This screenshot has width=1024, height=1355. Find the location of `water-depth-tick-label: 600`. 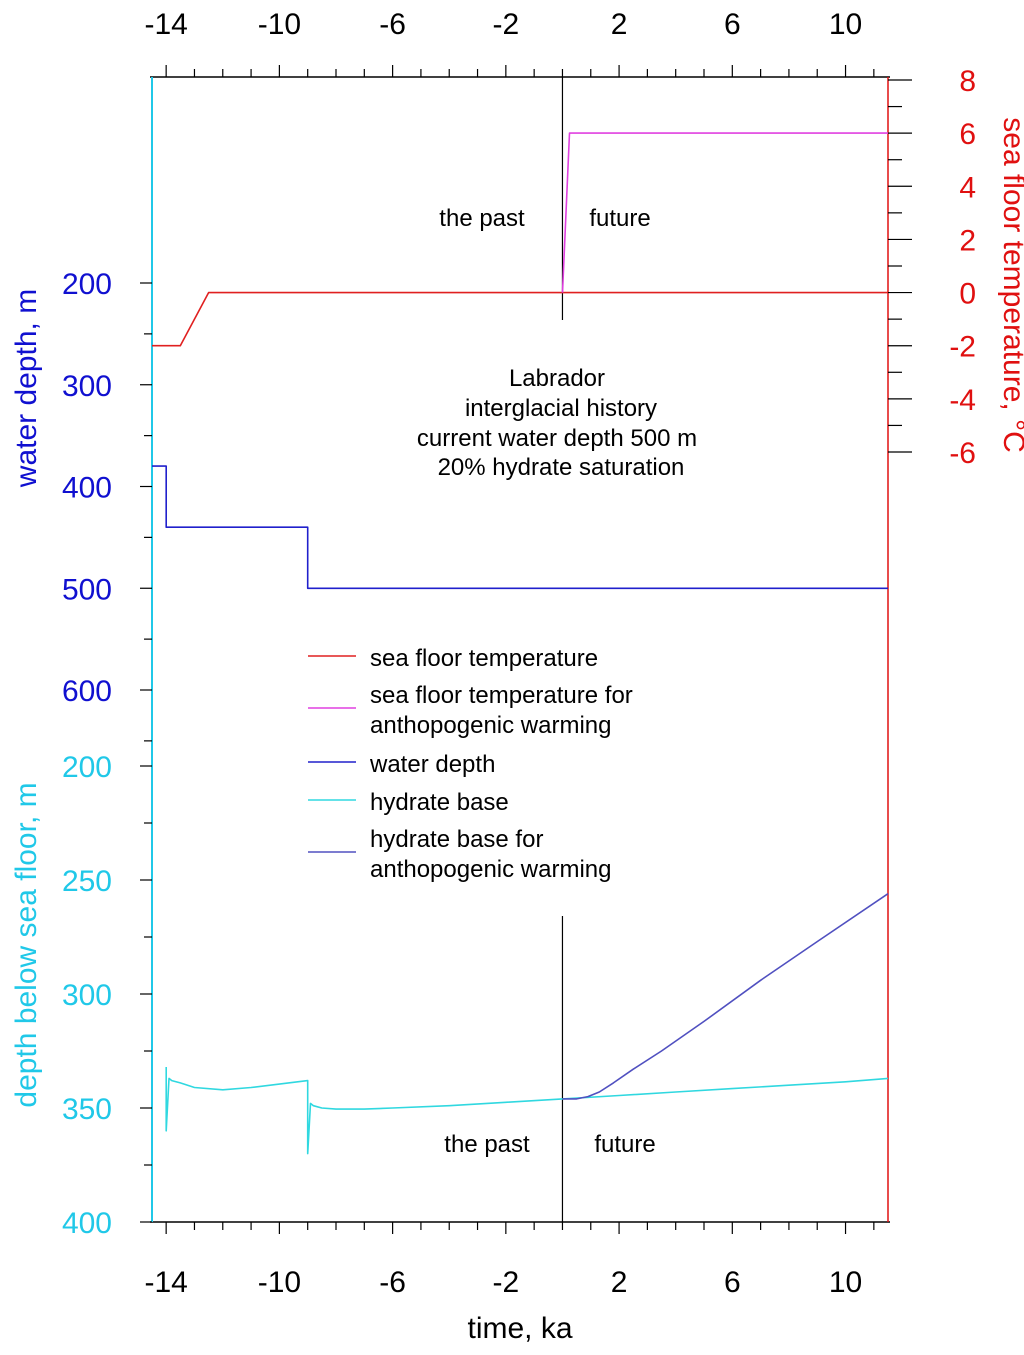

water-depth-tick-label: 600 is located at coordinates (87, 691).